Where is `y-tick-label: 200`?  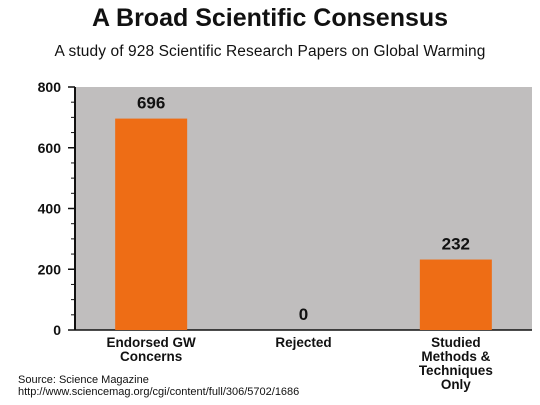
y-tick-label: 200 is located at coordinates (50, 269).